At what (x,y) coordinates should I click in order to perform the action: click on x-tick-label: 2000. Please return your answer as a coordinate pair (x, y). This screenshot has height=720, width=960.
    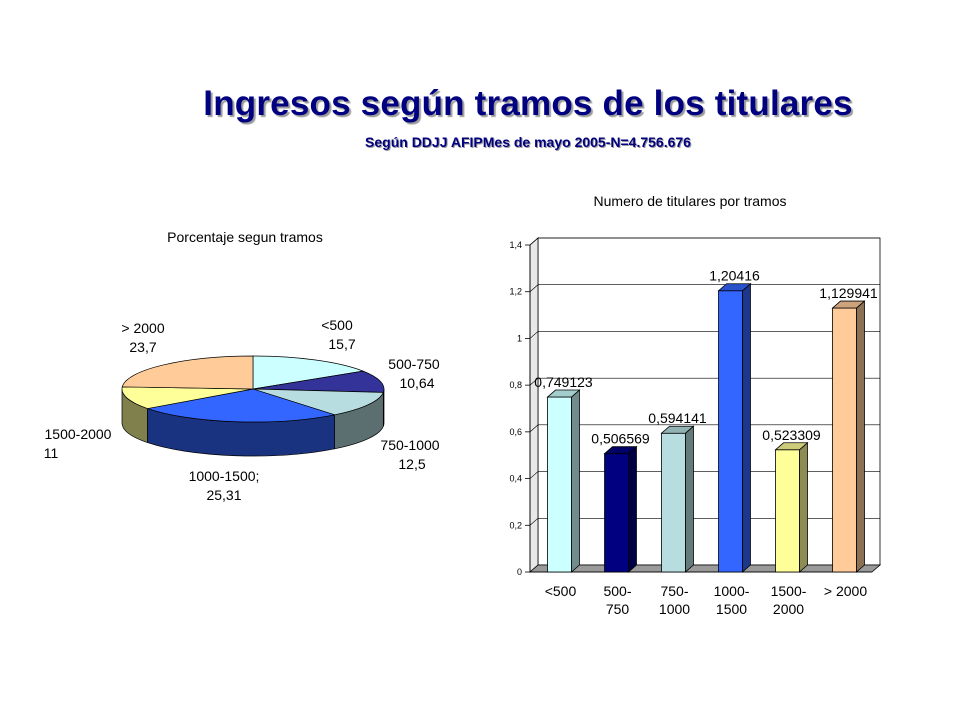
    Looking at the image, I should click on (788, 609).